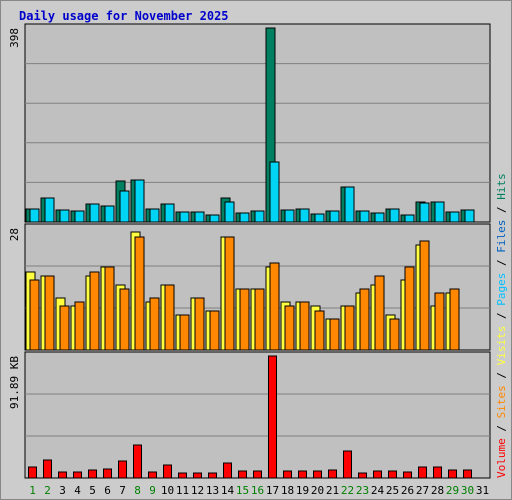 Image resolution: width=512 pixels, height=500 pixels. I want to click on x-tick-label-1: 1, so click(32, 490).